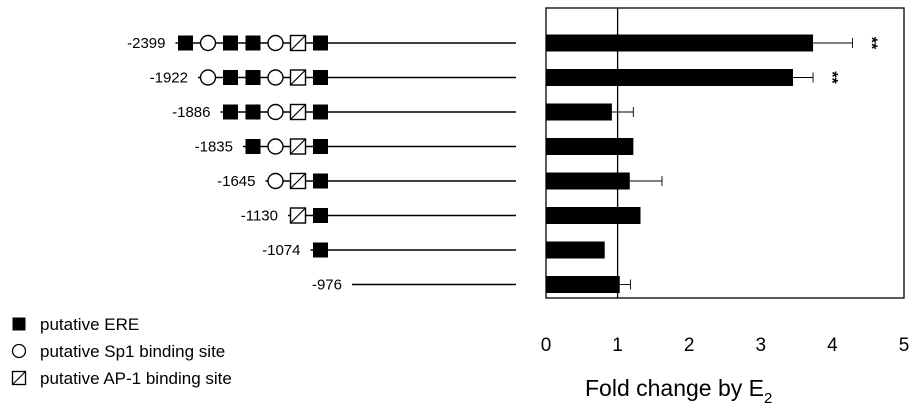 The image size is (914, 409). Describe the element at coordinates (19, 324) in the screenshot. I see `legend-ere-icon` at that location.